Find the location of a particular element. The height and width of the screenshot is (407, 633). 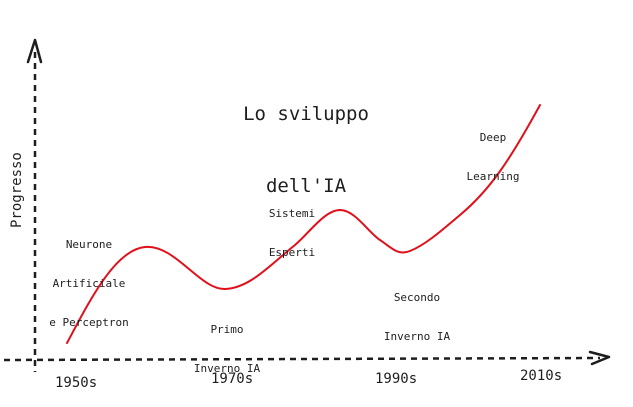

title-line-1: Lo sviluppo is located at coordinates (306, 114).